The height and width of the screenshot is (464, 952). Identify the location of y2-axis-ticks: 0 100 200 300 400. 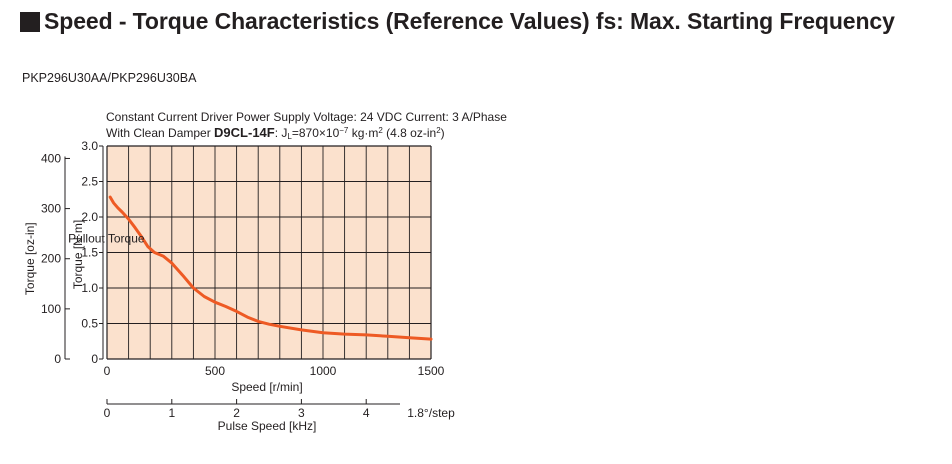
(55, 258).